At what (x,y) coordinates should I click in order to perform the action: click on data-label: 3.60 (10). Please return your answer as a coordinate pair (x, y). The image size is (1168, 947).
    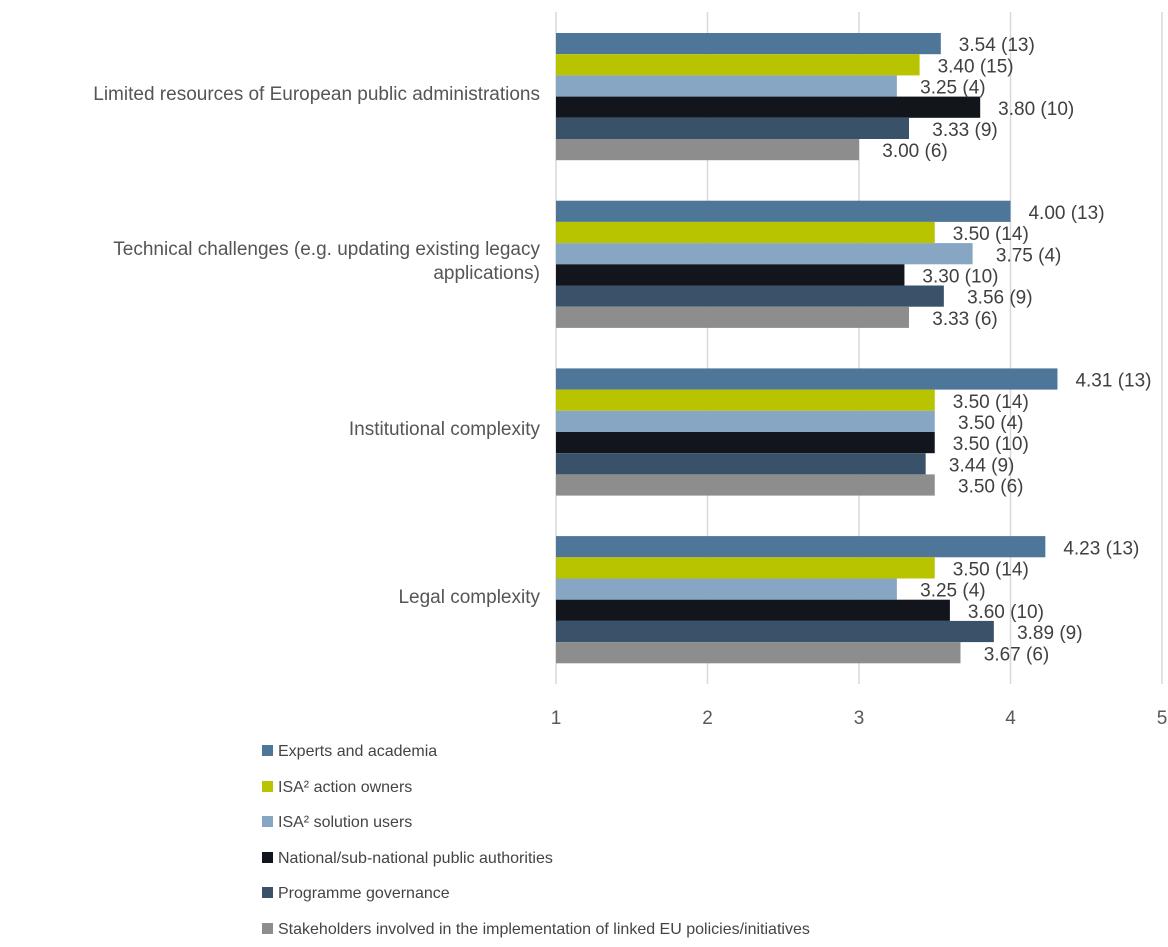
    Looking at the image, I should click on (1006, 612).